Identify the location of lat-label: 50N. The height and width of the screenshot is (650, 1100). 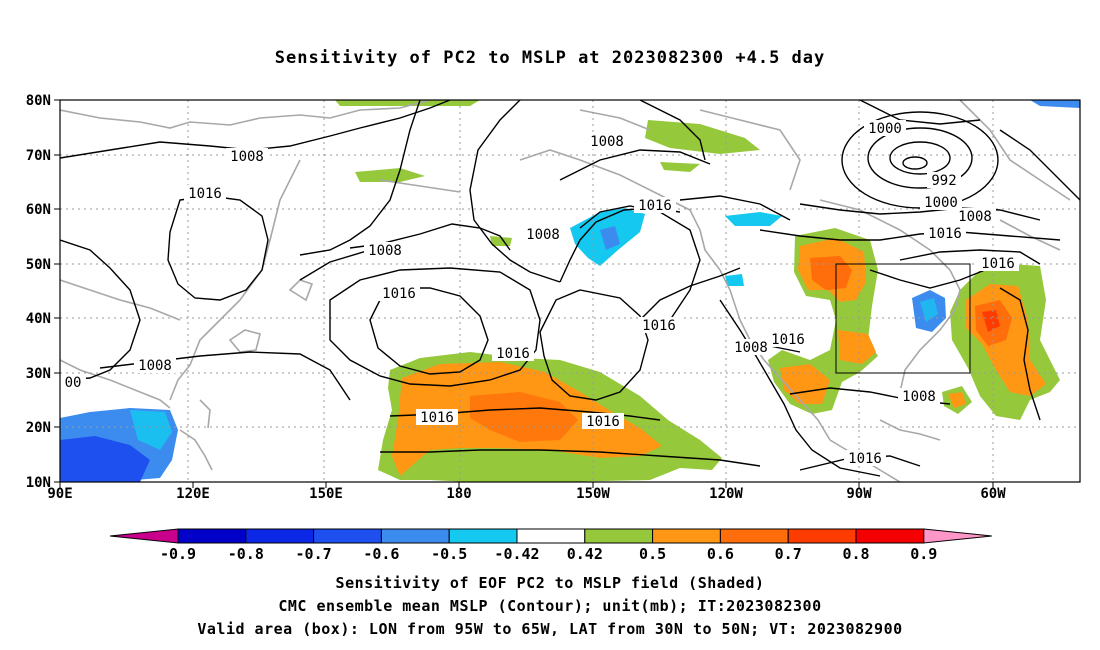
(38, 265).